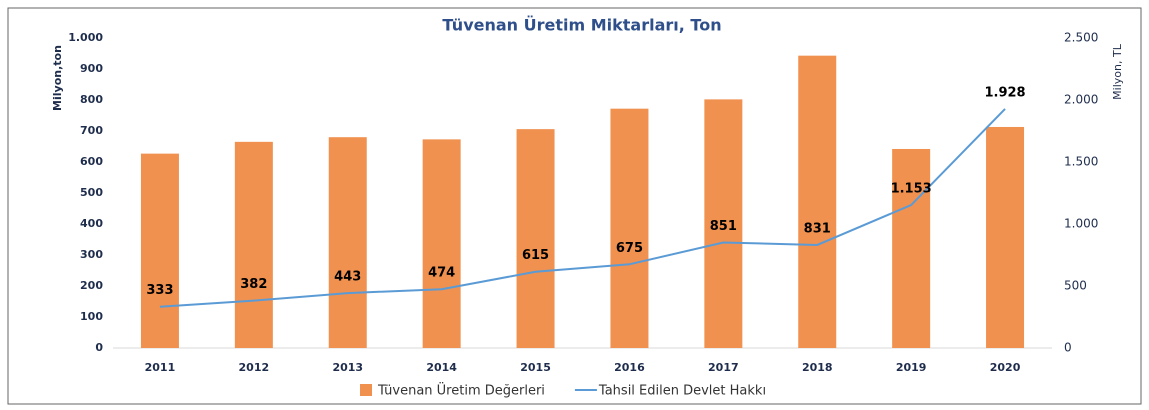 The width and height of the screenshot is (1149, 410). Describe the element at coordinates (366, 390) in the screenshot. I see `legend-swatch` at that location.